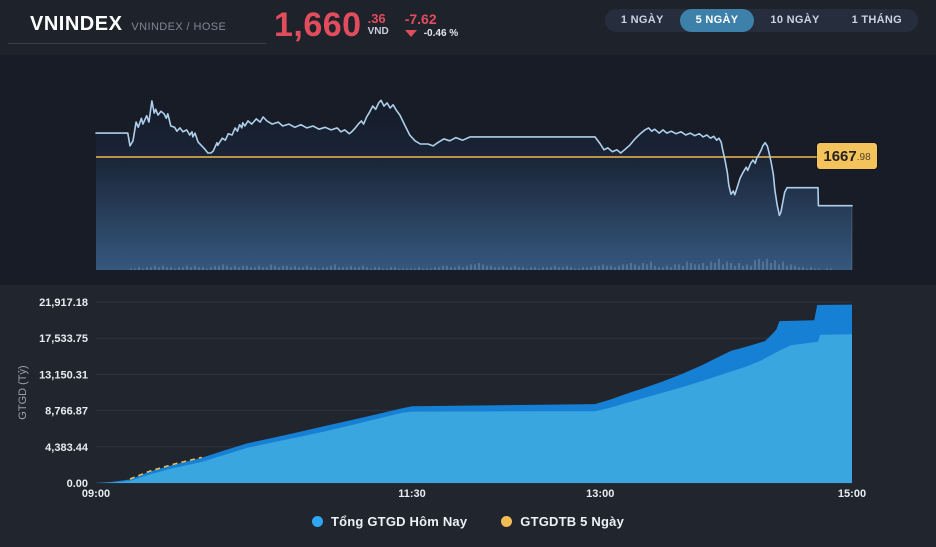 The width and height of the screenshot is (936, 547). I want to click on tab-10-days: 10 NGÀY, so click(795, 20).